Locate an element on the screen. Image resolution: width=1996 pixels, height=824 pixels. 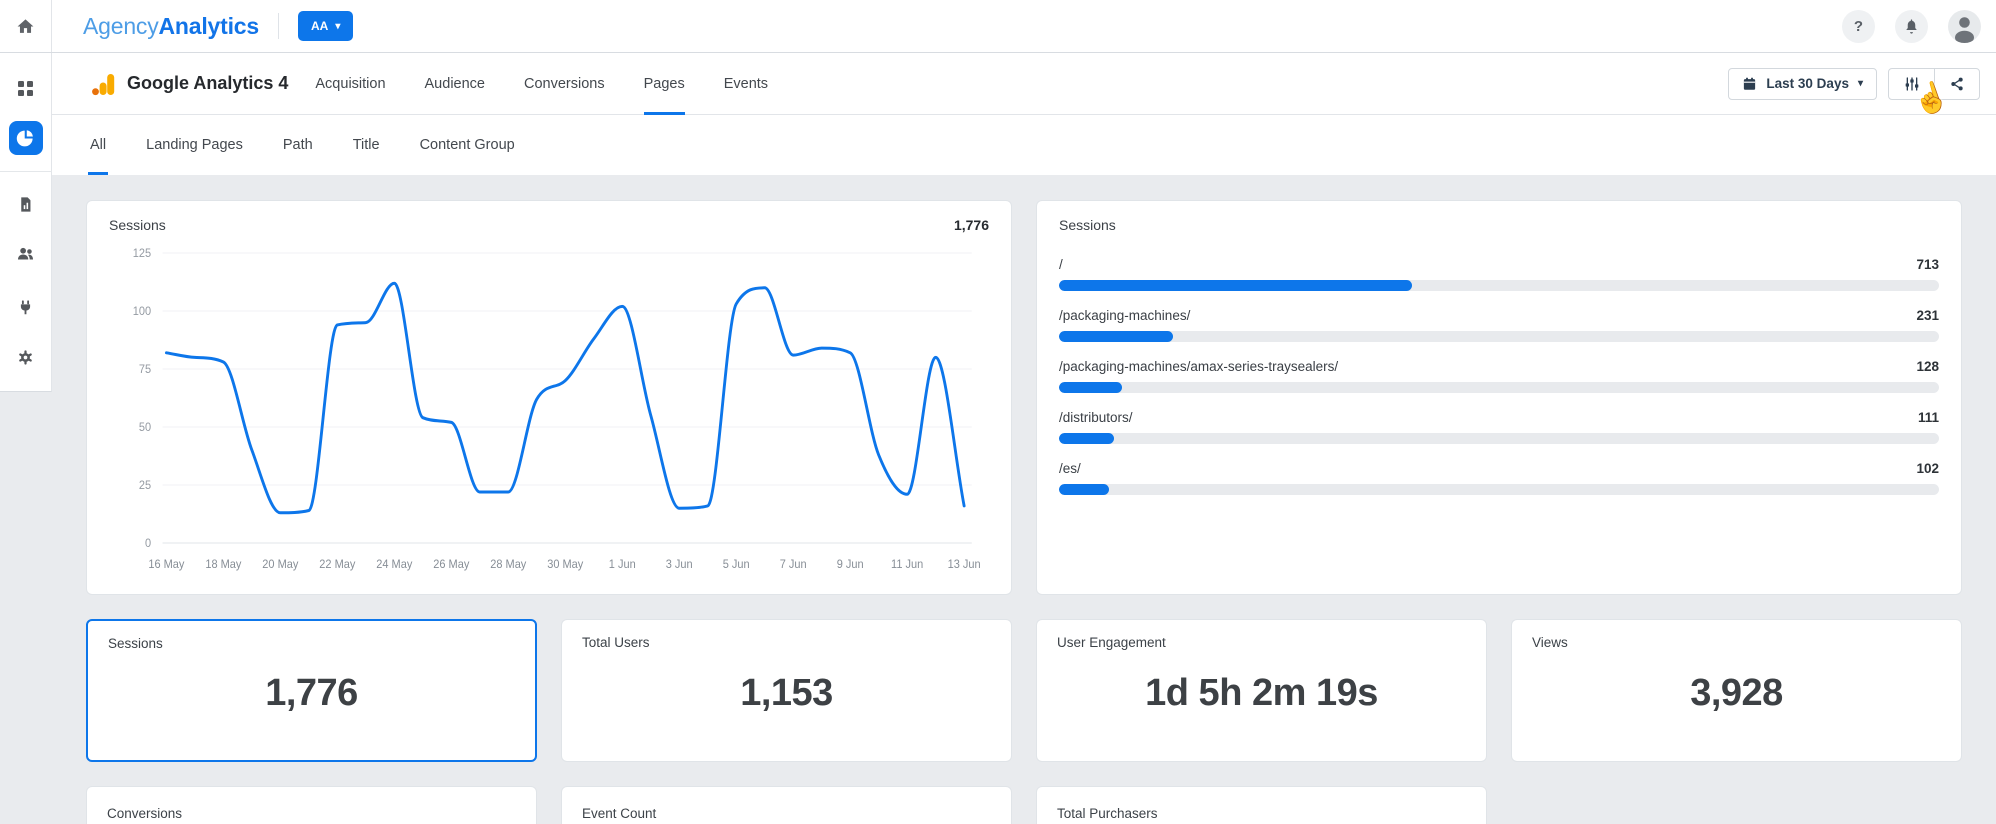
stat-card-sessions: Sessions 1,776 is located at coordinates (311, 690).